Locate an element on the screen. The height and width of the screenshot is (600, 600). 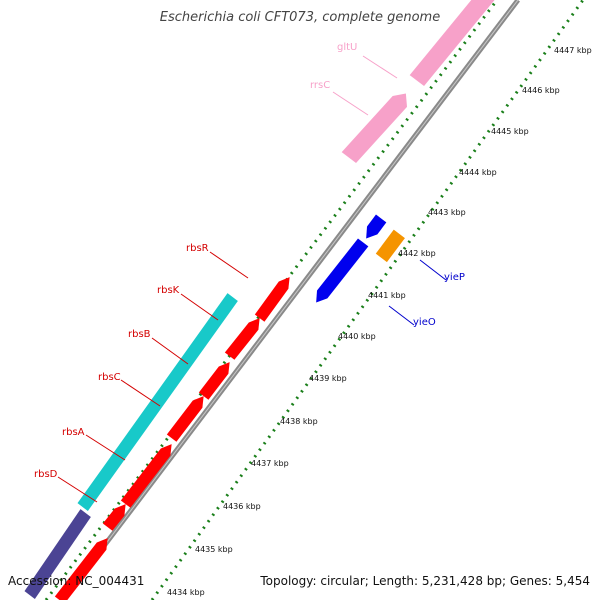
yieP-leader is located at coordinates (433, 270).